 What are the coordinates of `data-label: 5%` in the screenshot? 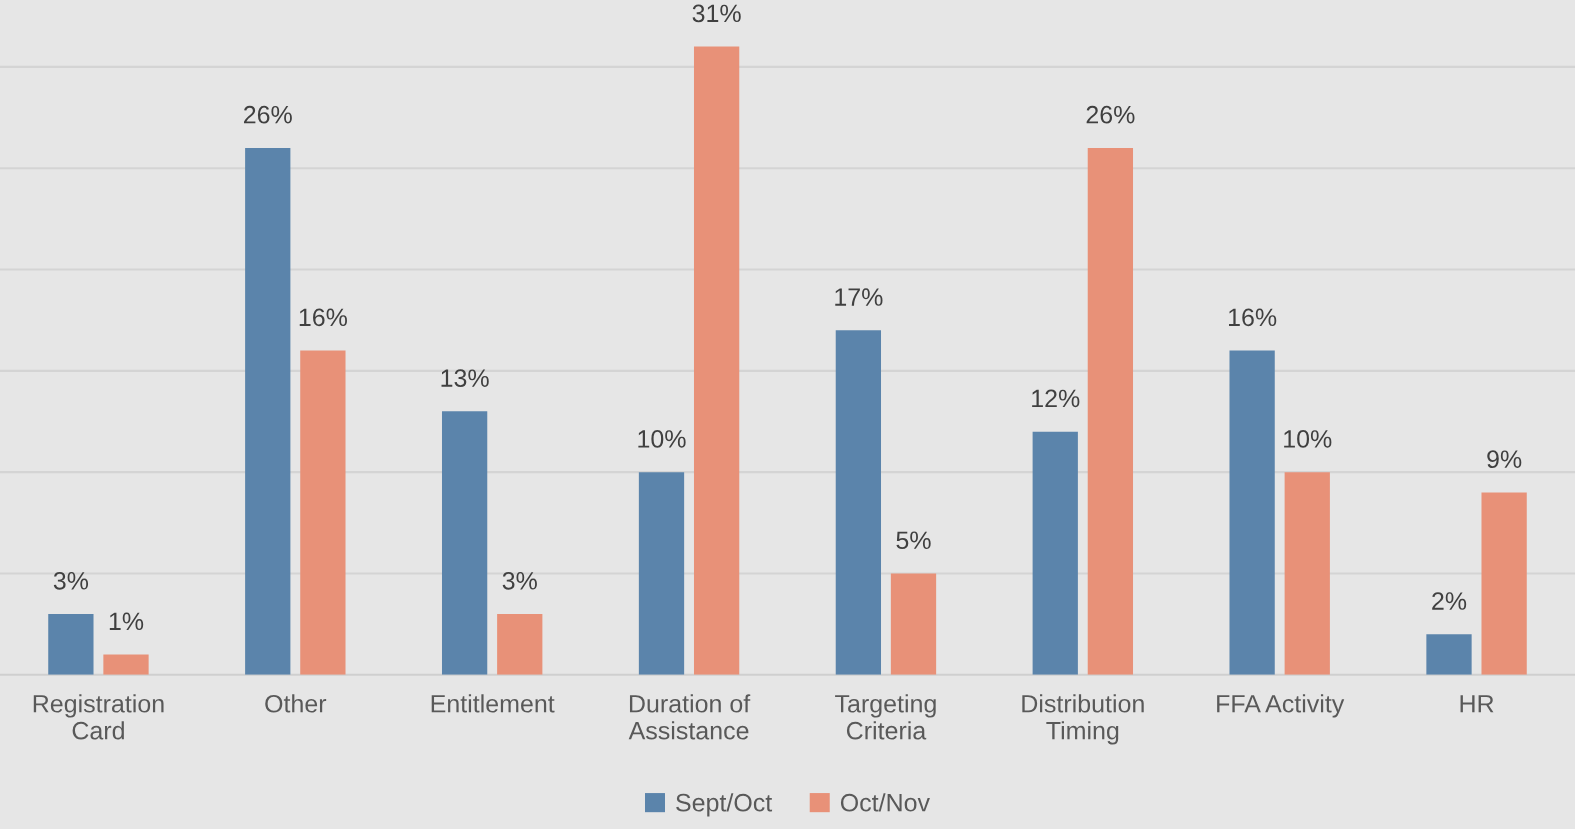 It's located at (913, 540).